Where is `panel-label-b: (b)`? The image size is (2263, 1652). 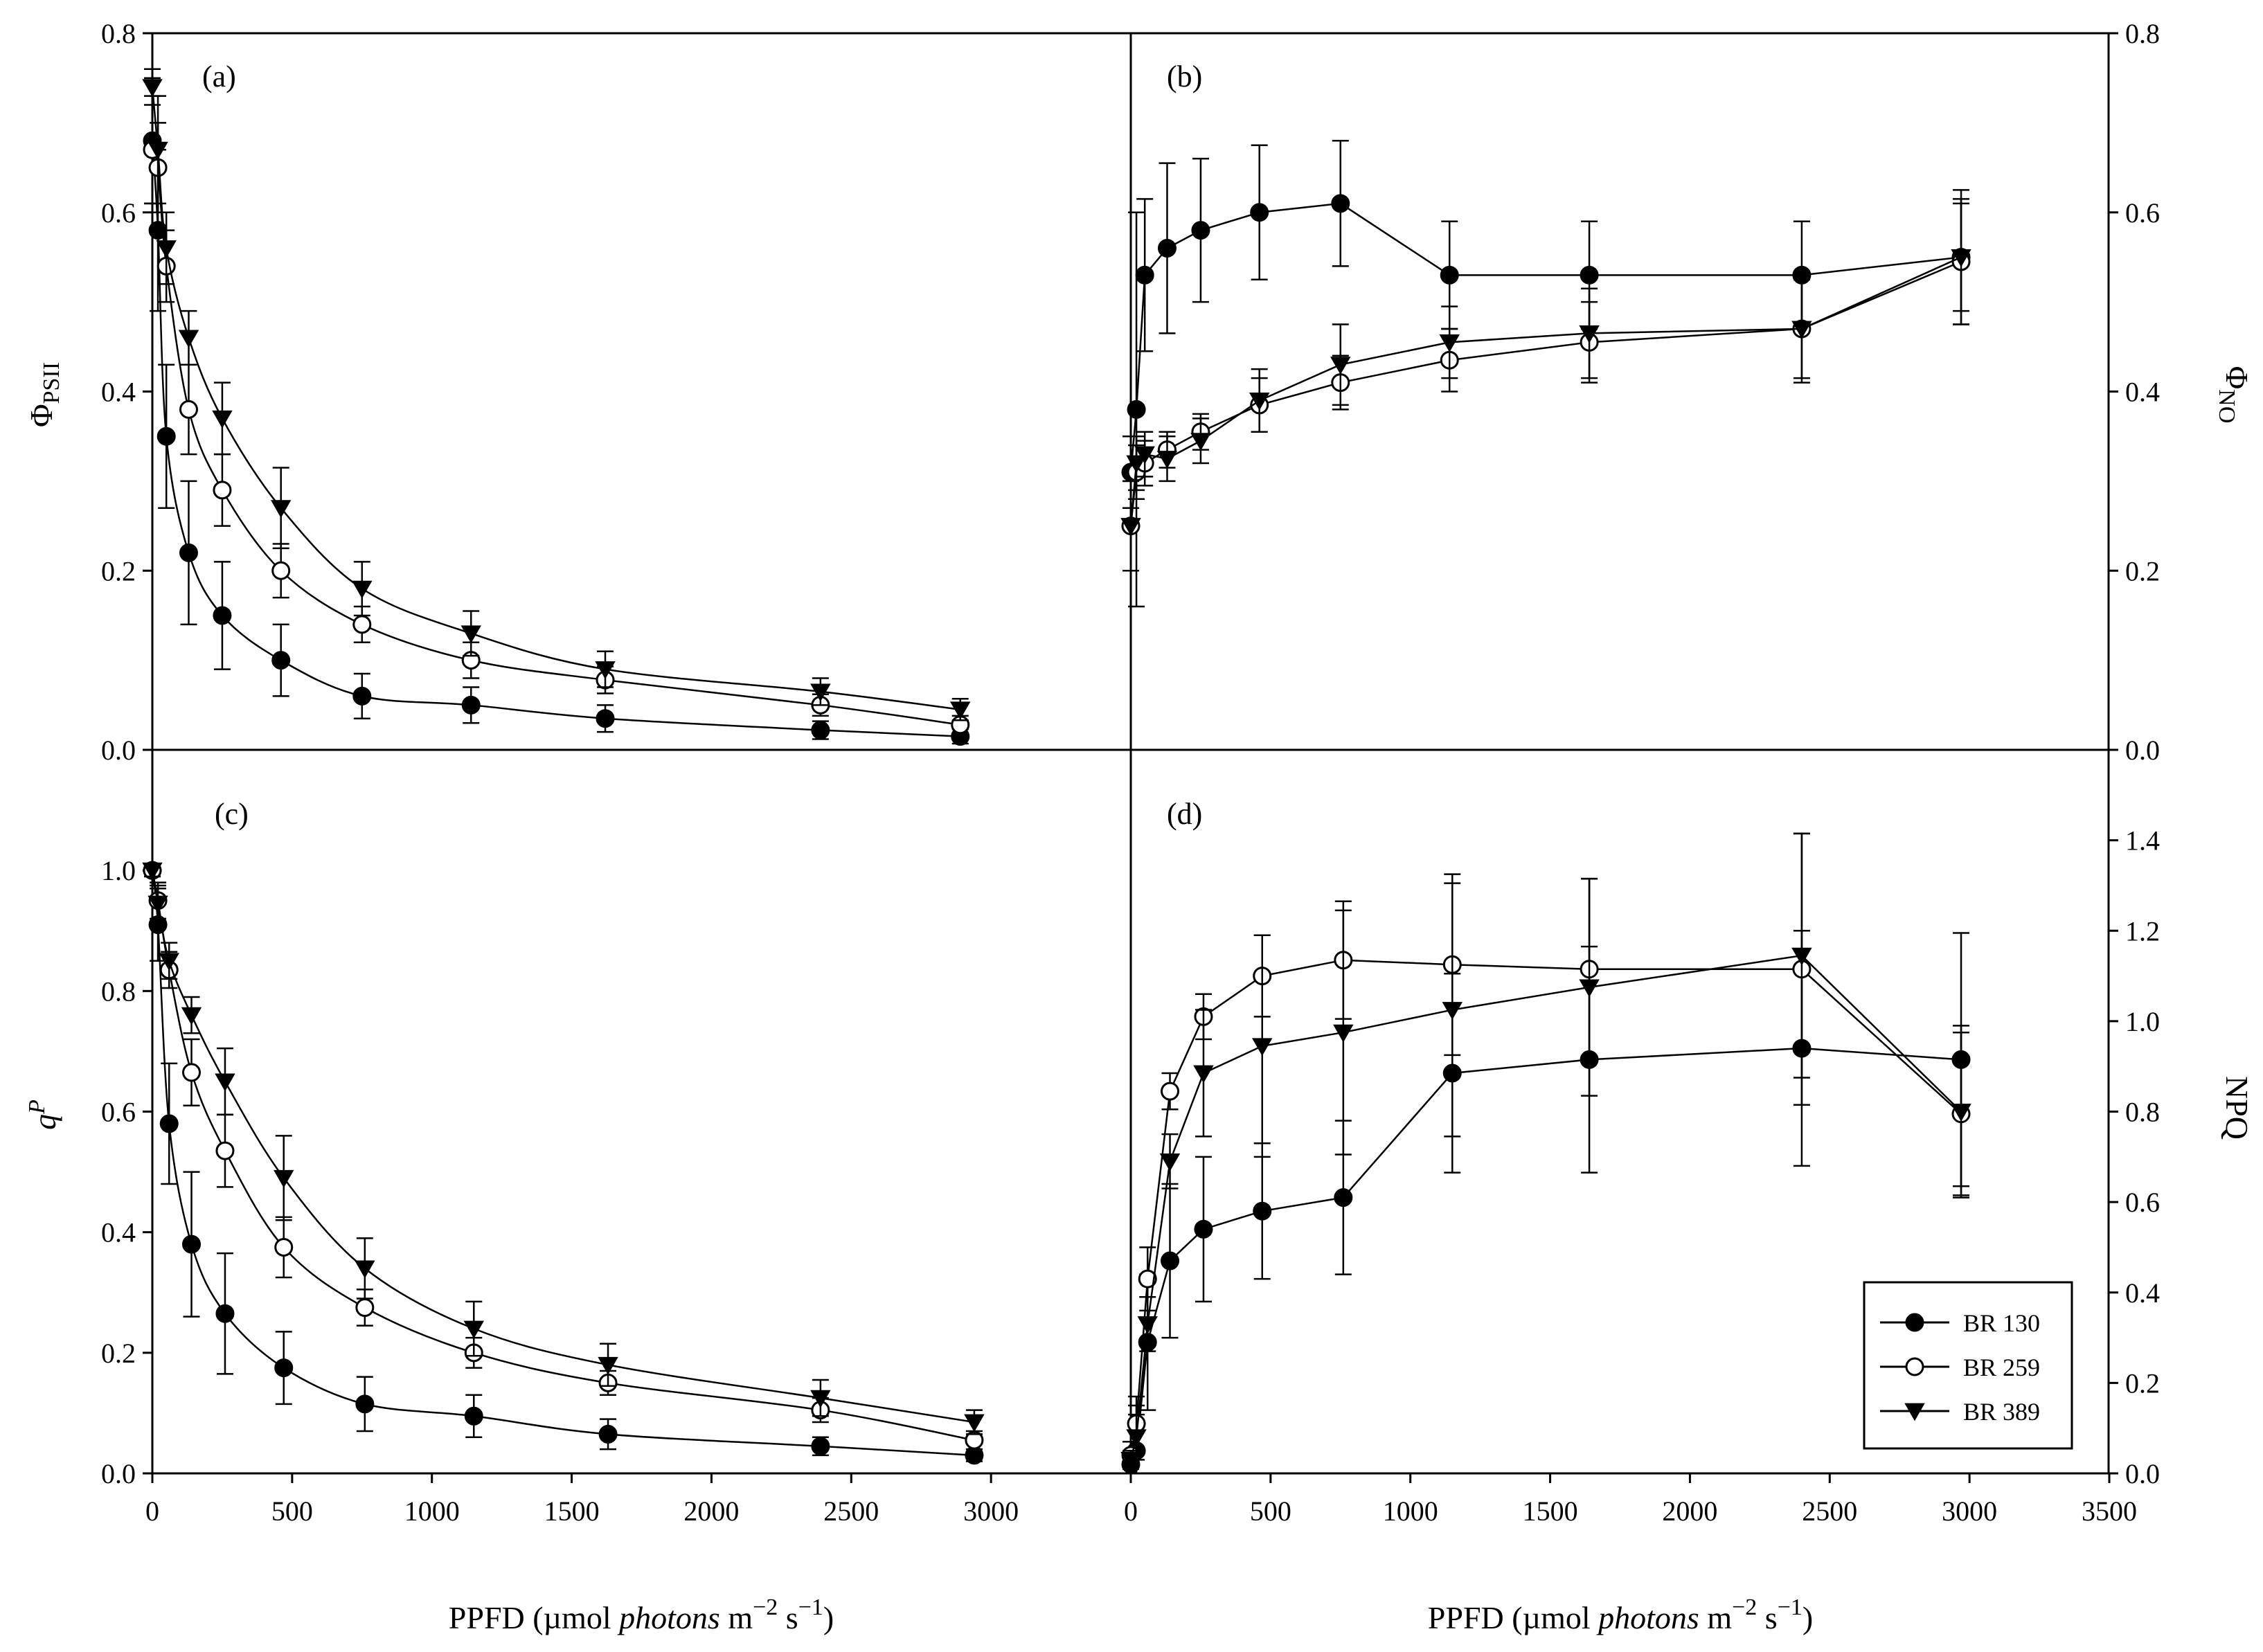 panel-label-b: (b) is located at coordinates (1184, 77).